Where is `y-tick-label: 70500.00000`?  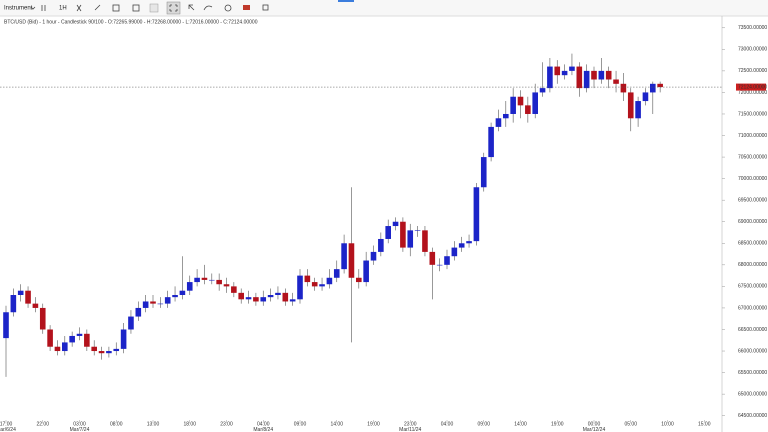
y-tick-label: 70500.00000 is located at coordinates (752, 157).